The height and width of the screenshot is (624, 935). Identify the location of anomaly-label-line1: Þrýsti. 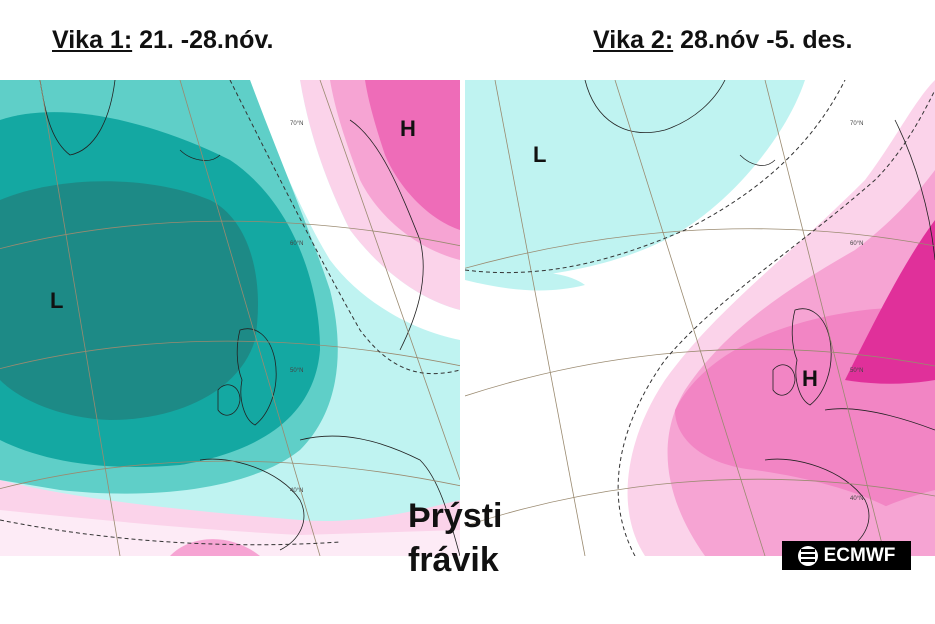
(455, 516).